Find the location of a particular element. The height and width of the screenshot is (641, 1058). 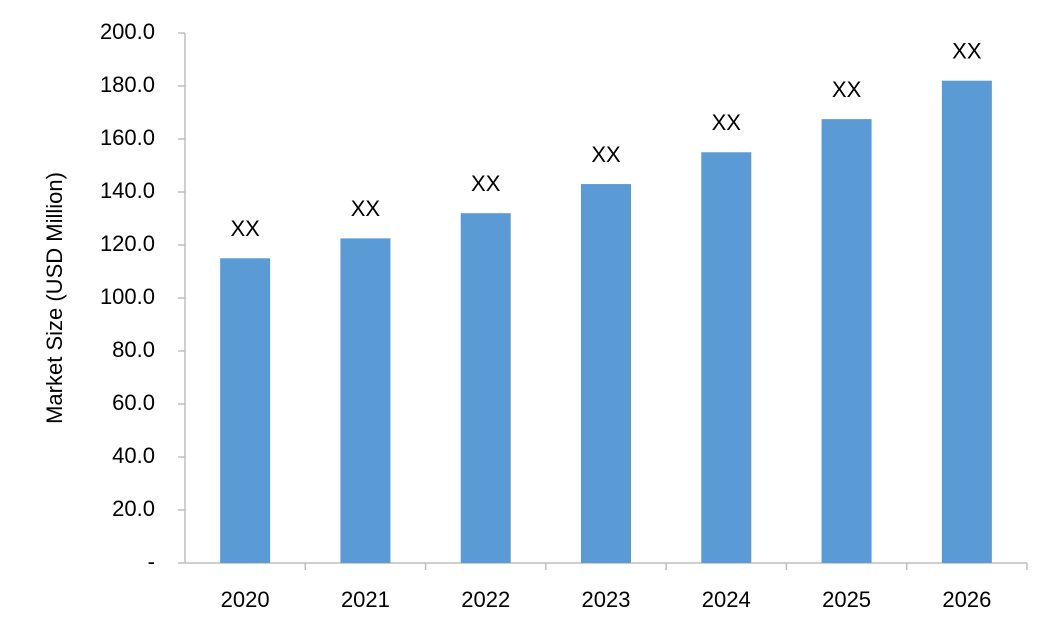

y-tick-label: 200.0 is located at coordinates (127, 31).